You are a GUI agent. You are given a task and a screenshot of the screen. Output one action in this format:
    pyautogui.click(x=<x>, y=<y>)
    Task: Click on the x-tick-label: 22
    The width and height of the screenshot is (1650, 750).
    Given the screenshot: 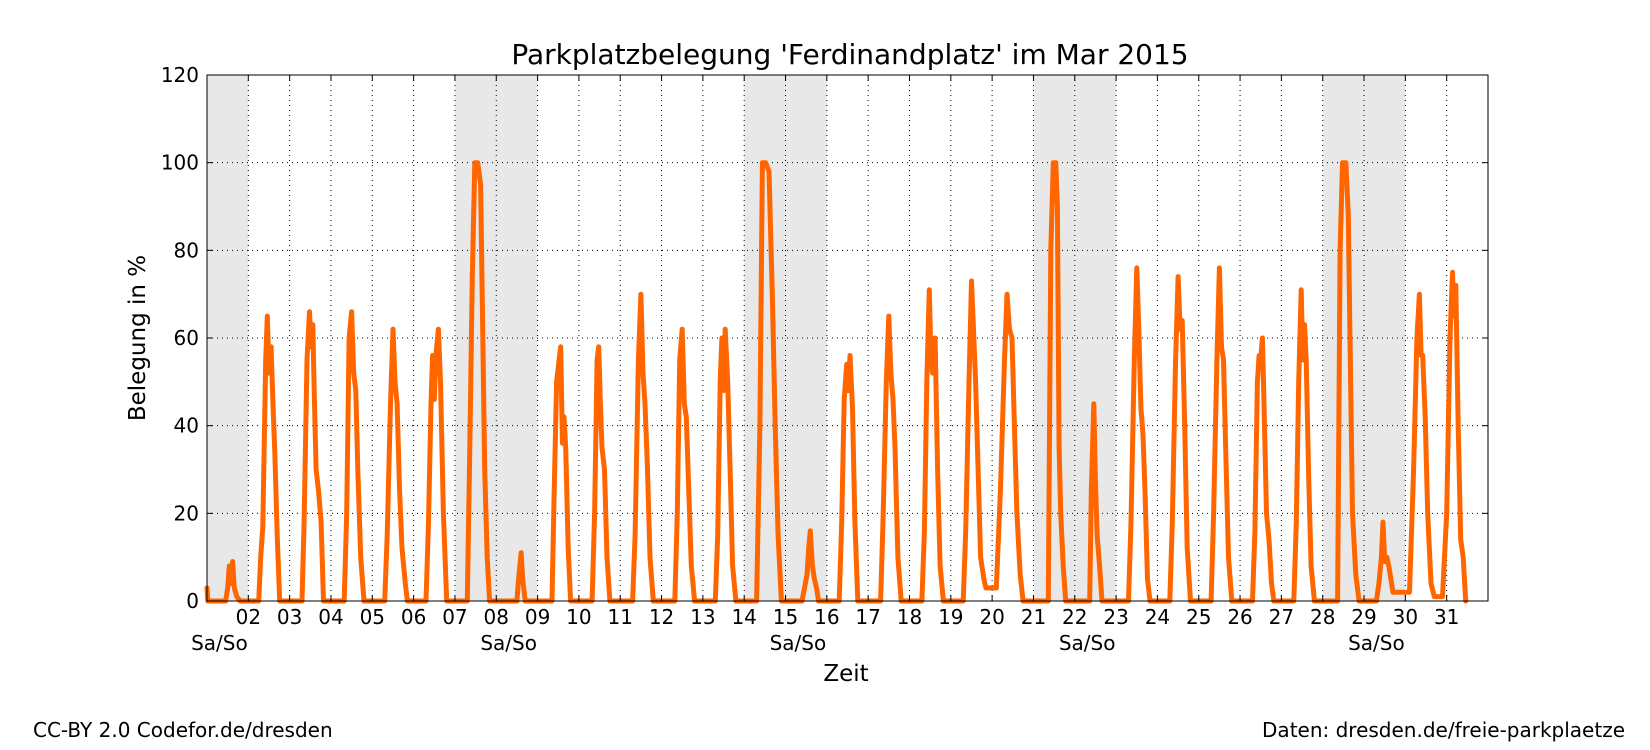 What is the action you would take?
    pyautogui.click(x=1074, y=617)
    